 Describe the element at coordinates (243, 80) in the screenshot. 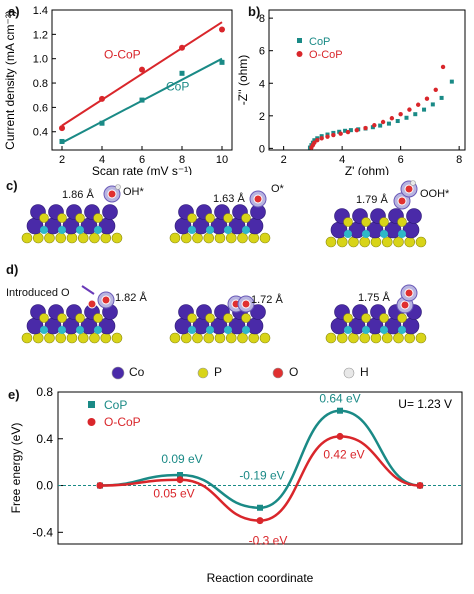

I see `y-axis-label: -Z'' (ohm)` at that location.